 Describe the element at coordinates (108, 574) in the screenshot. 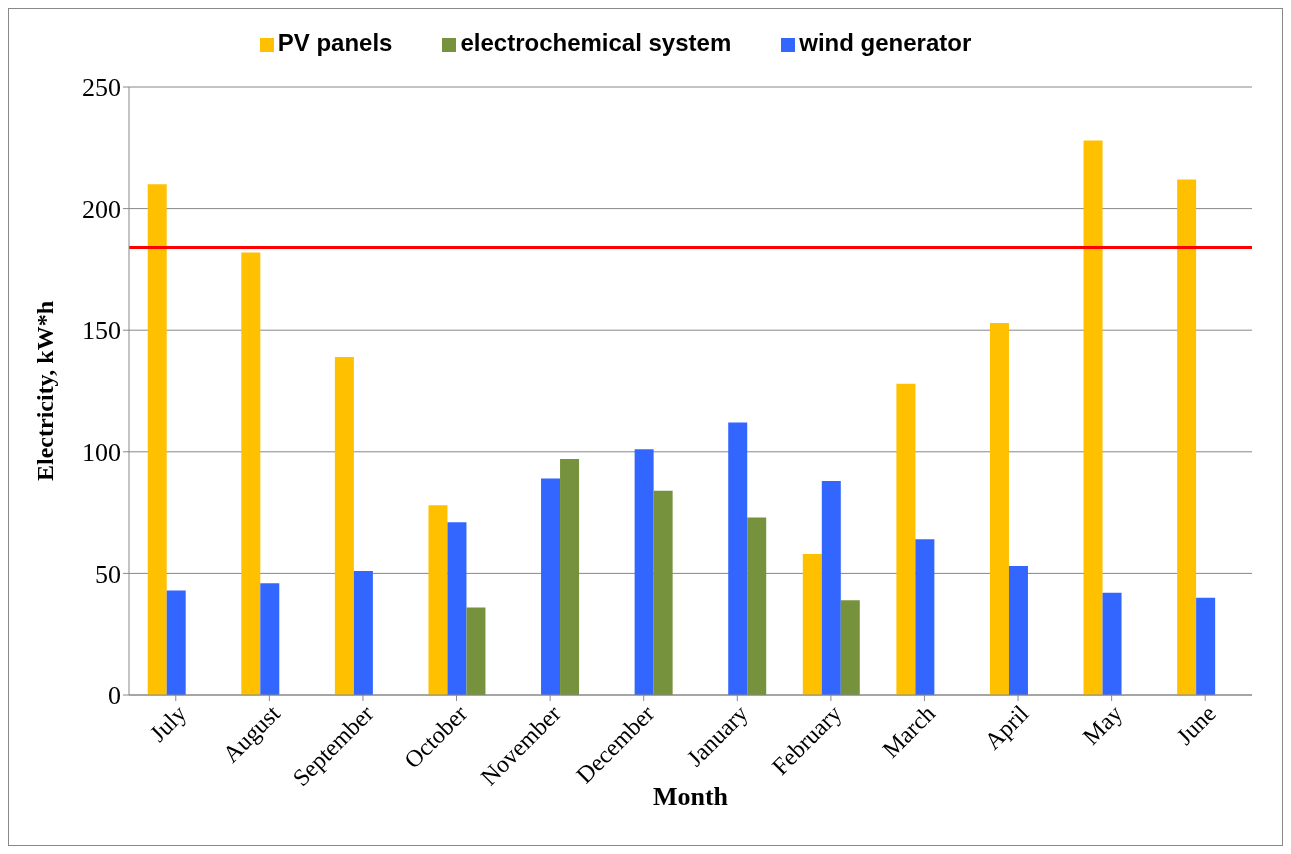

I see `y-tick-label: 50` at that location.